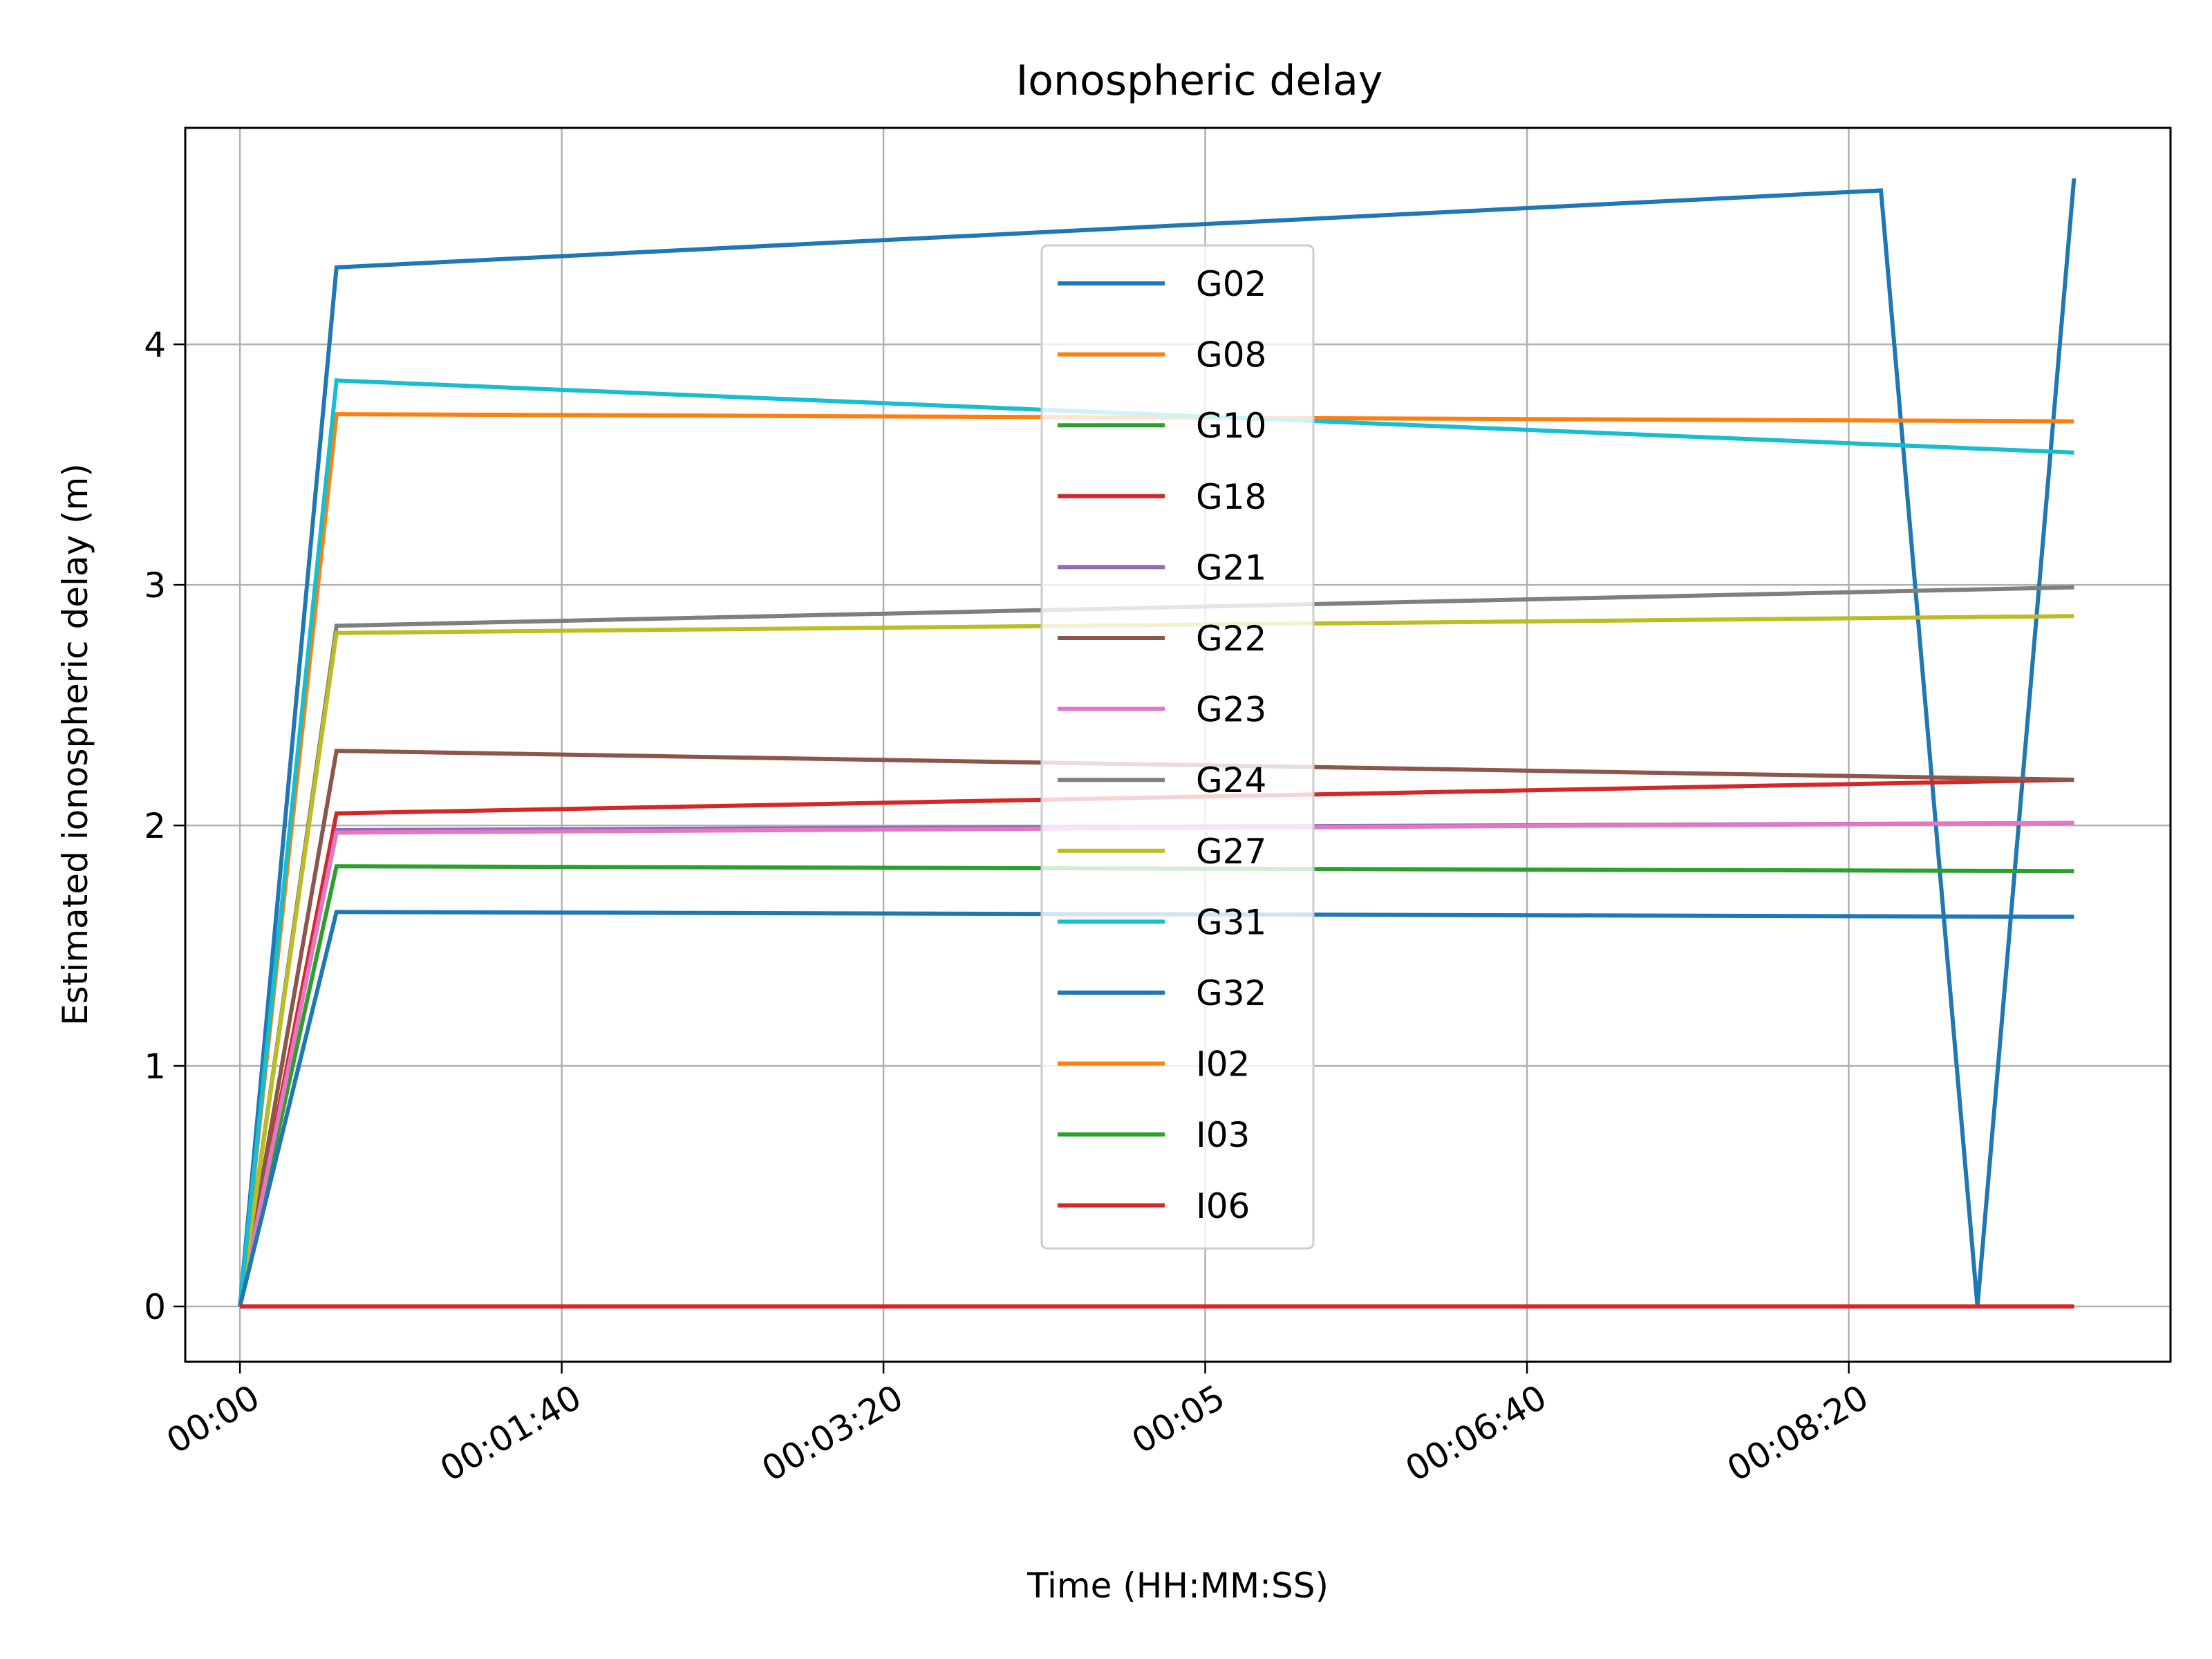 The height and width of the screenshot is (1659, 2212). I want to click on legend-label: G24, so click(1231, 780).